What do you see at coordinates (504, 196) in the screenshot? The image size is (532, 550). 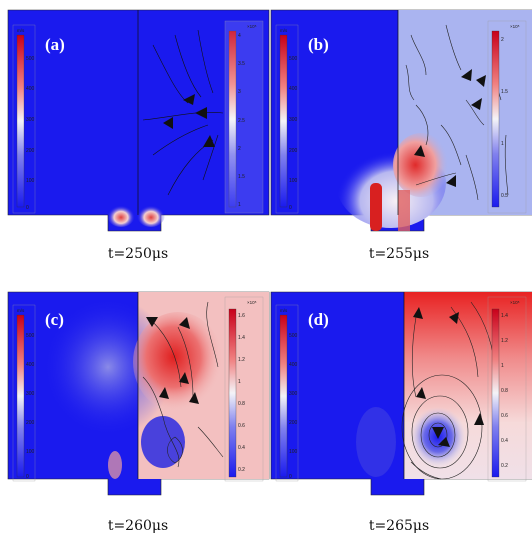 I see `right-tick: 0.5` at bounding box center [504, 196].